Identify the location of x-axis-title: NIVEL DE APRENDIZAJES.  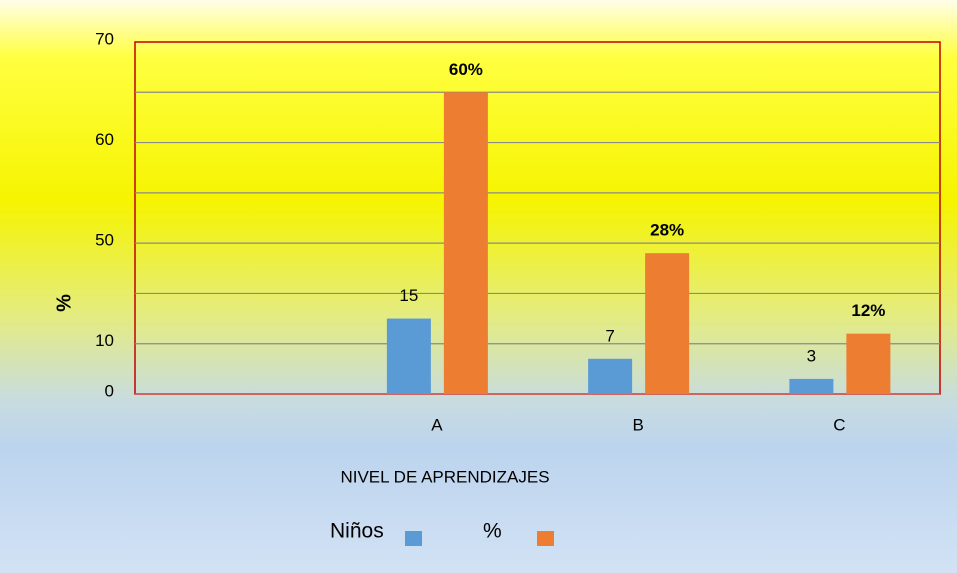
(444, 476).